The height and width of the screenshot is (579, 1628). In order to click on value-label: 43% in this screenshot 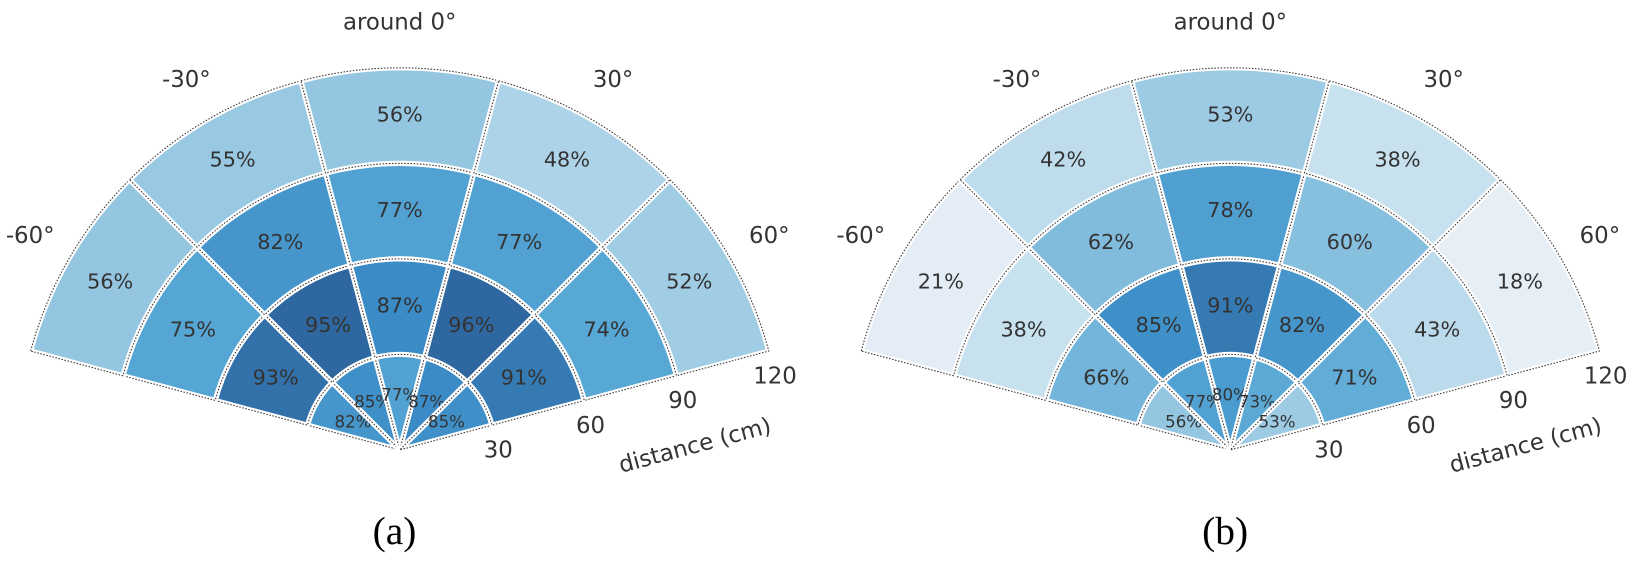, I will do `click(1437, 330)`.